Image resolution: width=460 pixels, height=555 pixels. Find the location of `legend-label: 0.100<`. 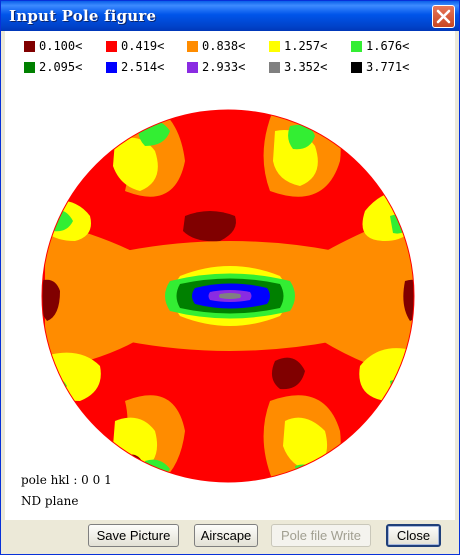

legend-label: 0.100< is located at coordinates (61, 46).